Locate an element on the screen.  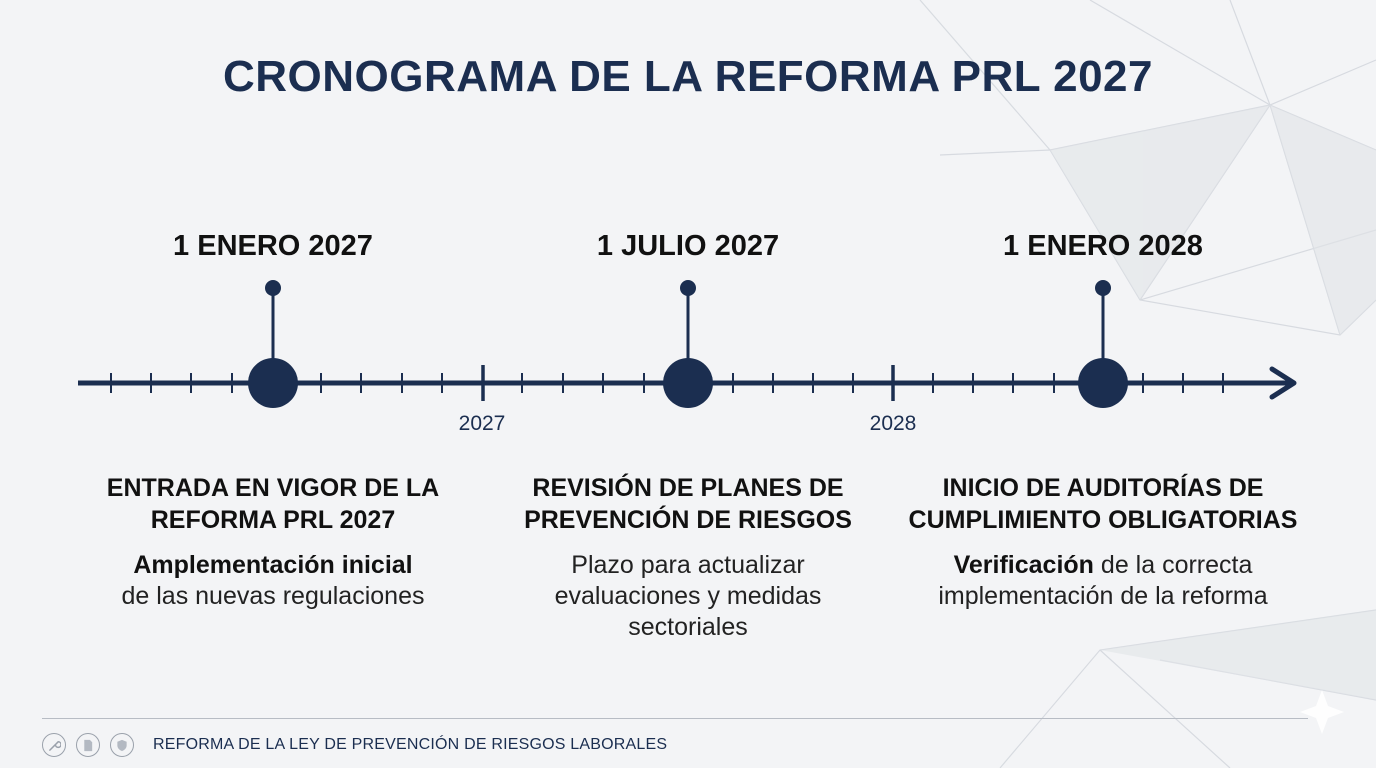
milestone-3-desc-bold: Verificación is located at coordinates (1023, 565).